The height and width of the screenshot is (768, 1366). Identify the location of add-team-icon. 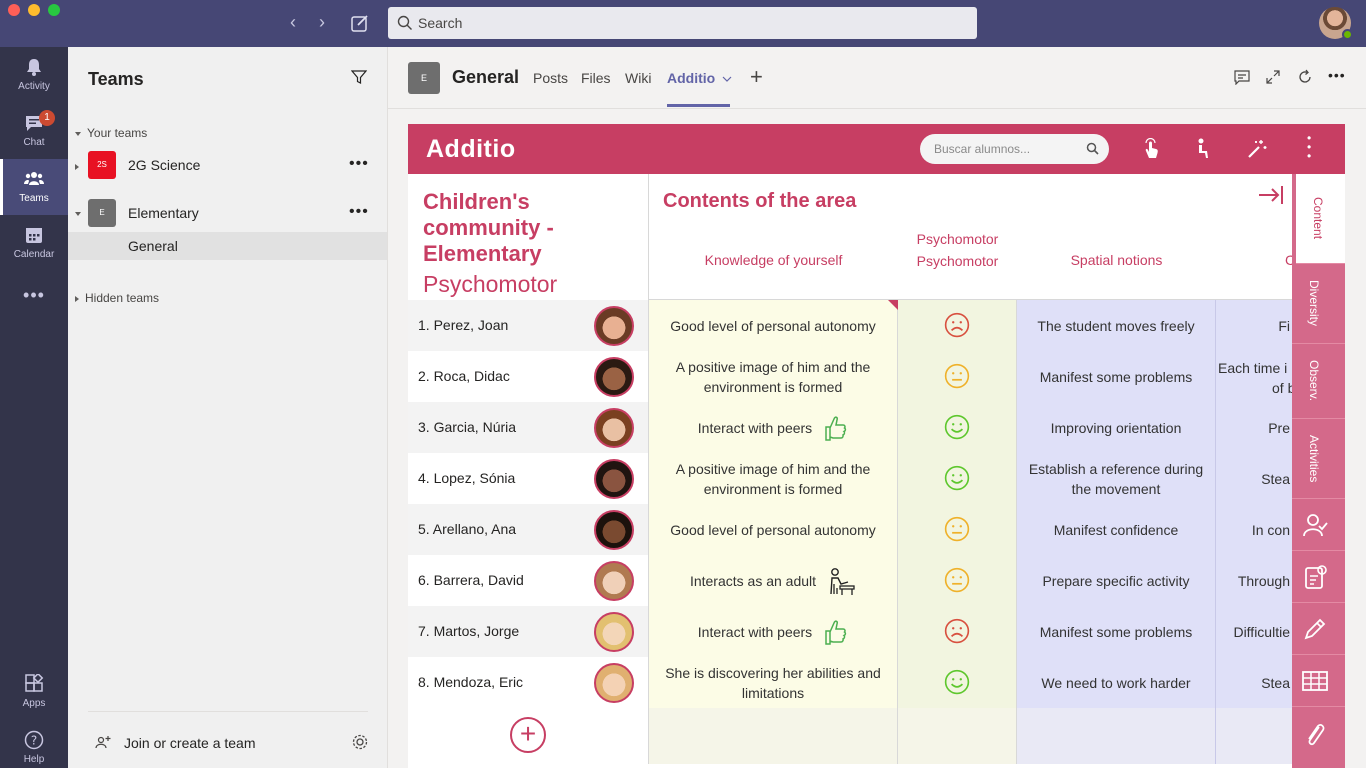
(103, 742).